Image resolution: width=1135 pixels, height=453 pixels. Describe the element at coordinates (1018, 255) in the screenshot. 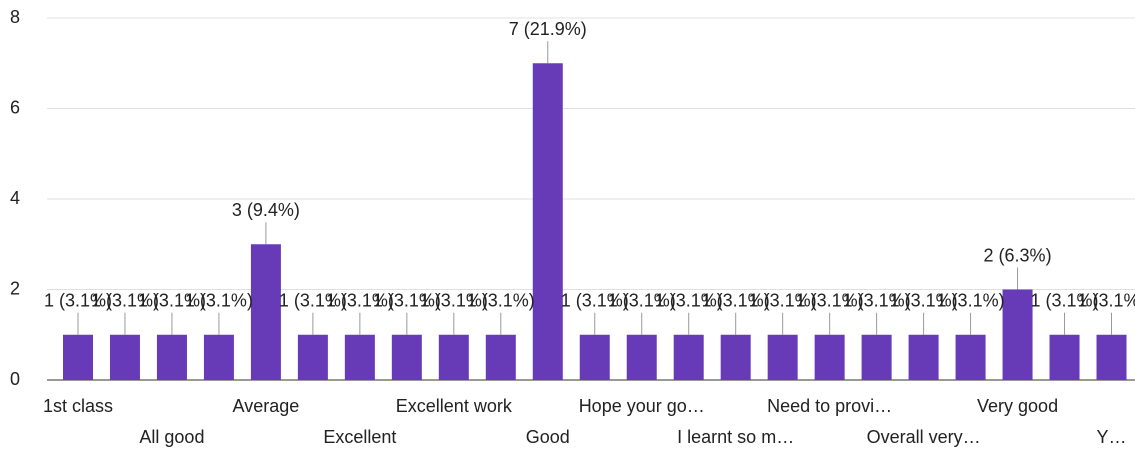

I see `data-label: 2 (6.3%)` at that location.